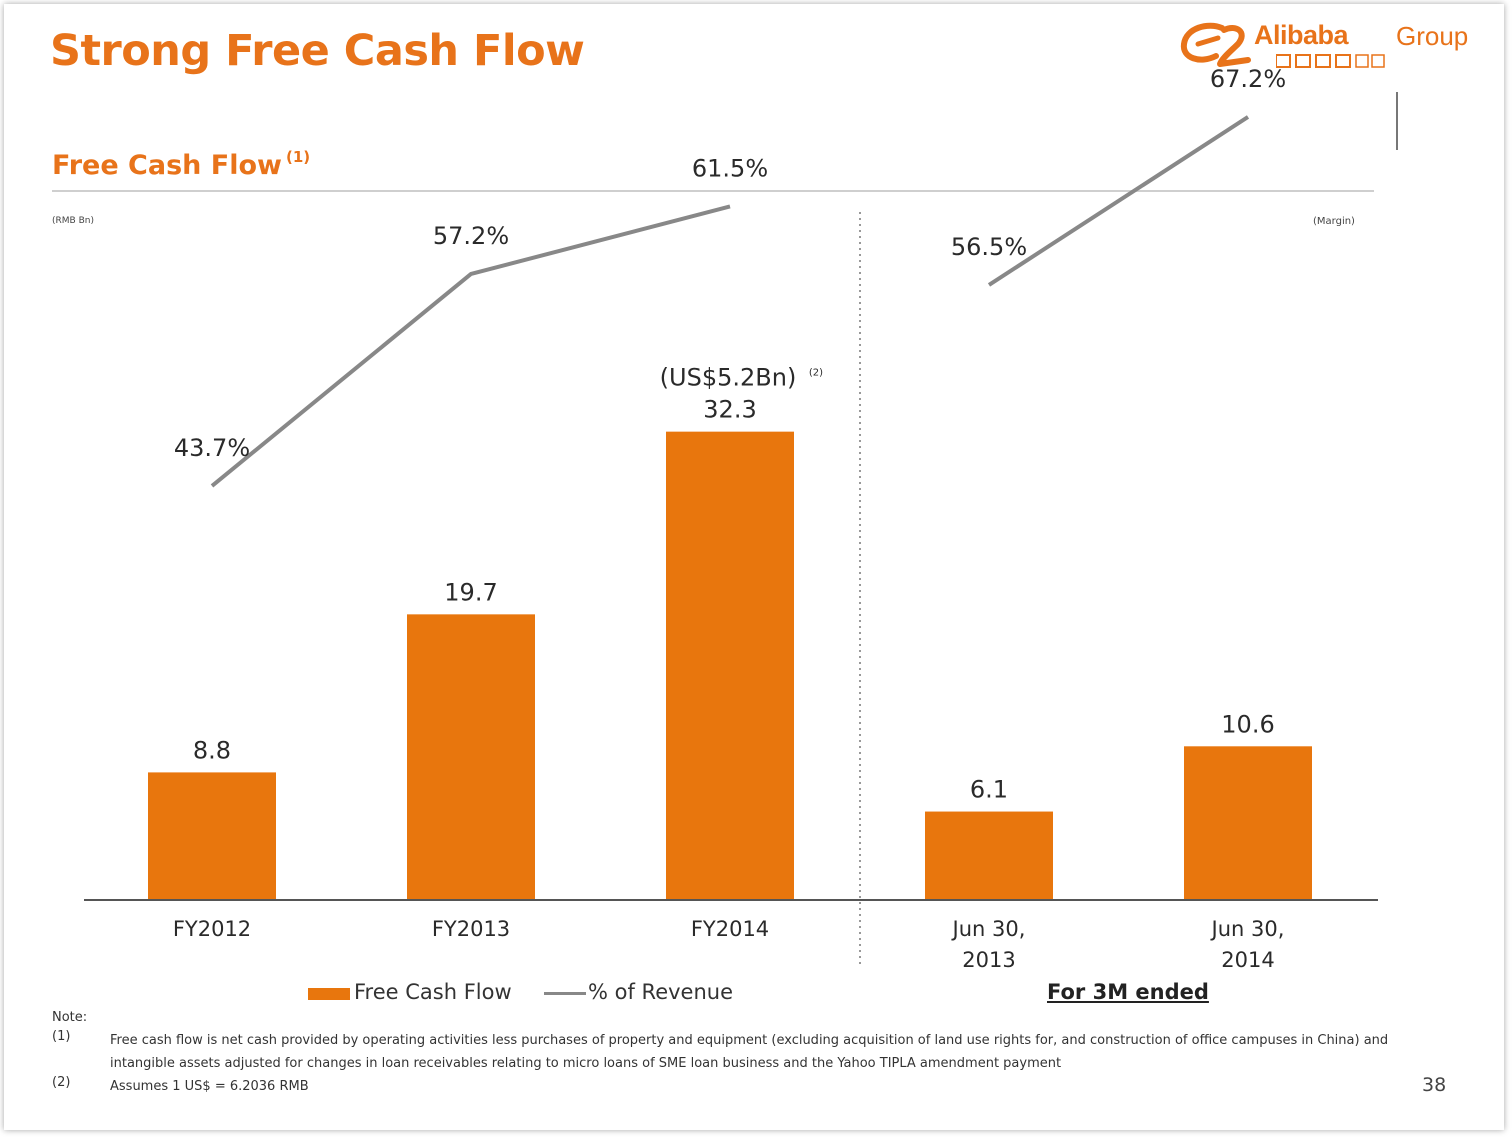 The height and width of the screenshot is (1137, 1512). I want to click on alibaba-logo: Alibaba Group, so click(1333, 49).